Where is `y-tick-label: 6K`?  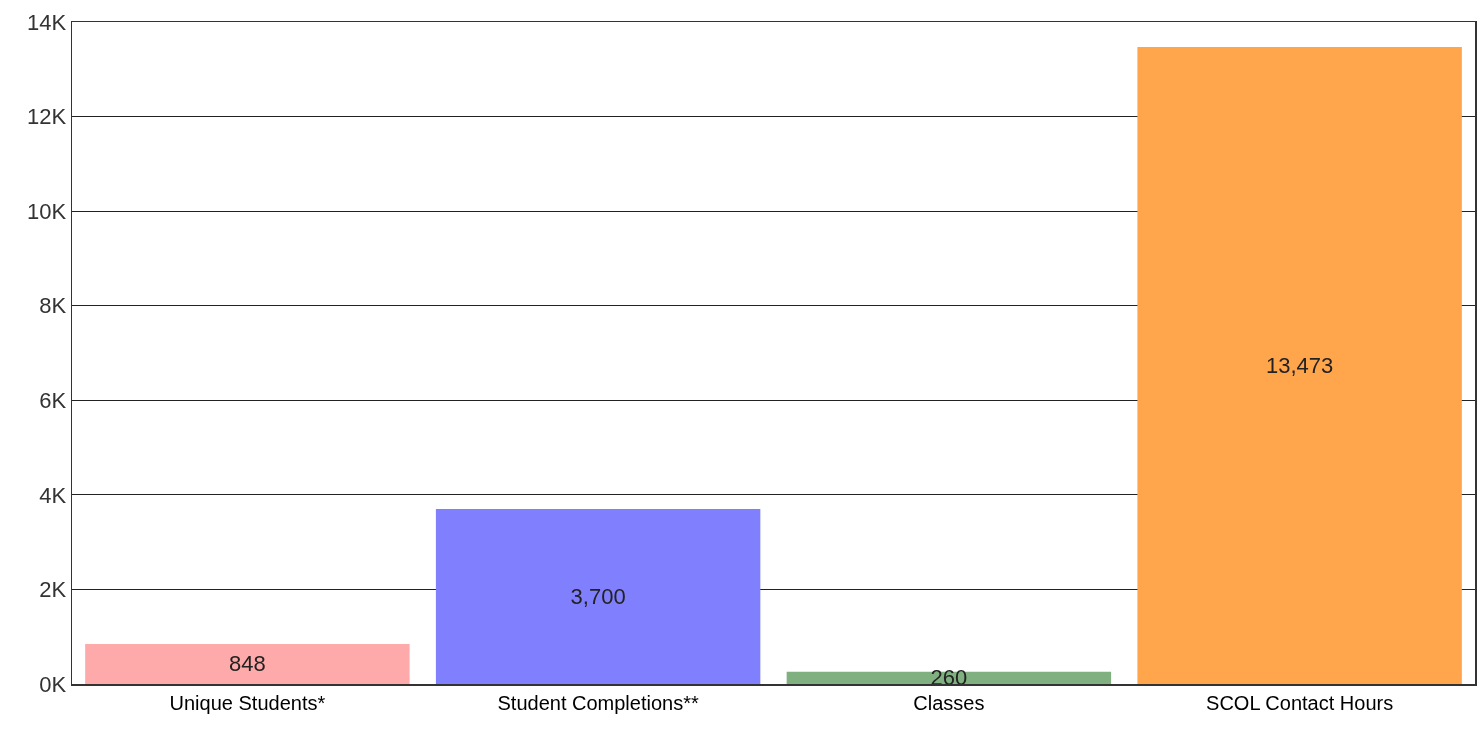
y-tick-label: 6K is located at coordinates (53, 400).